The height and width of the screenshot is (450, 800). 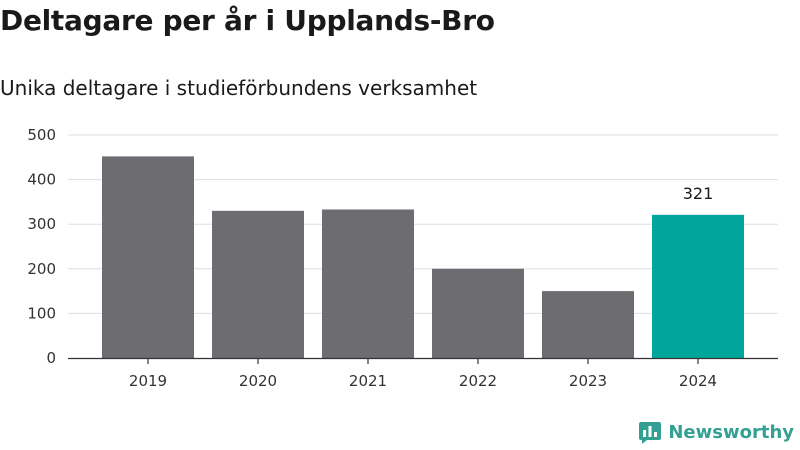 I want to click on y-tick-label: 500, so click(x=41, y=135).